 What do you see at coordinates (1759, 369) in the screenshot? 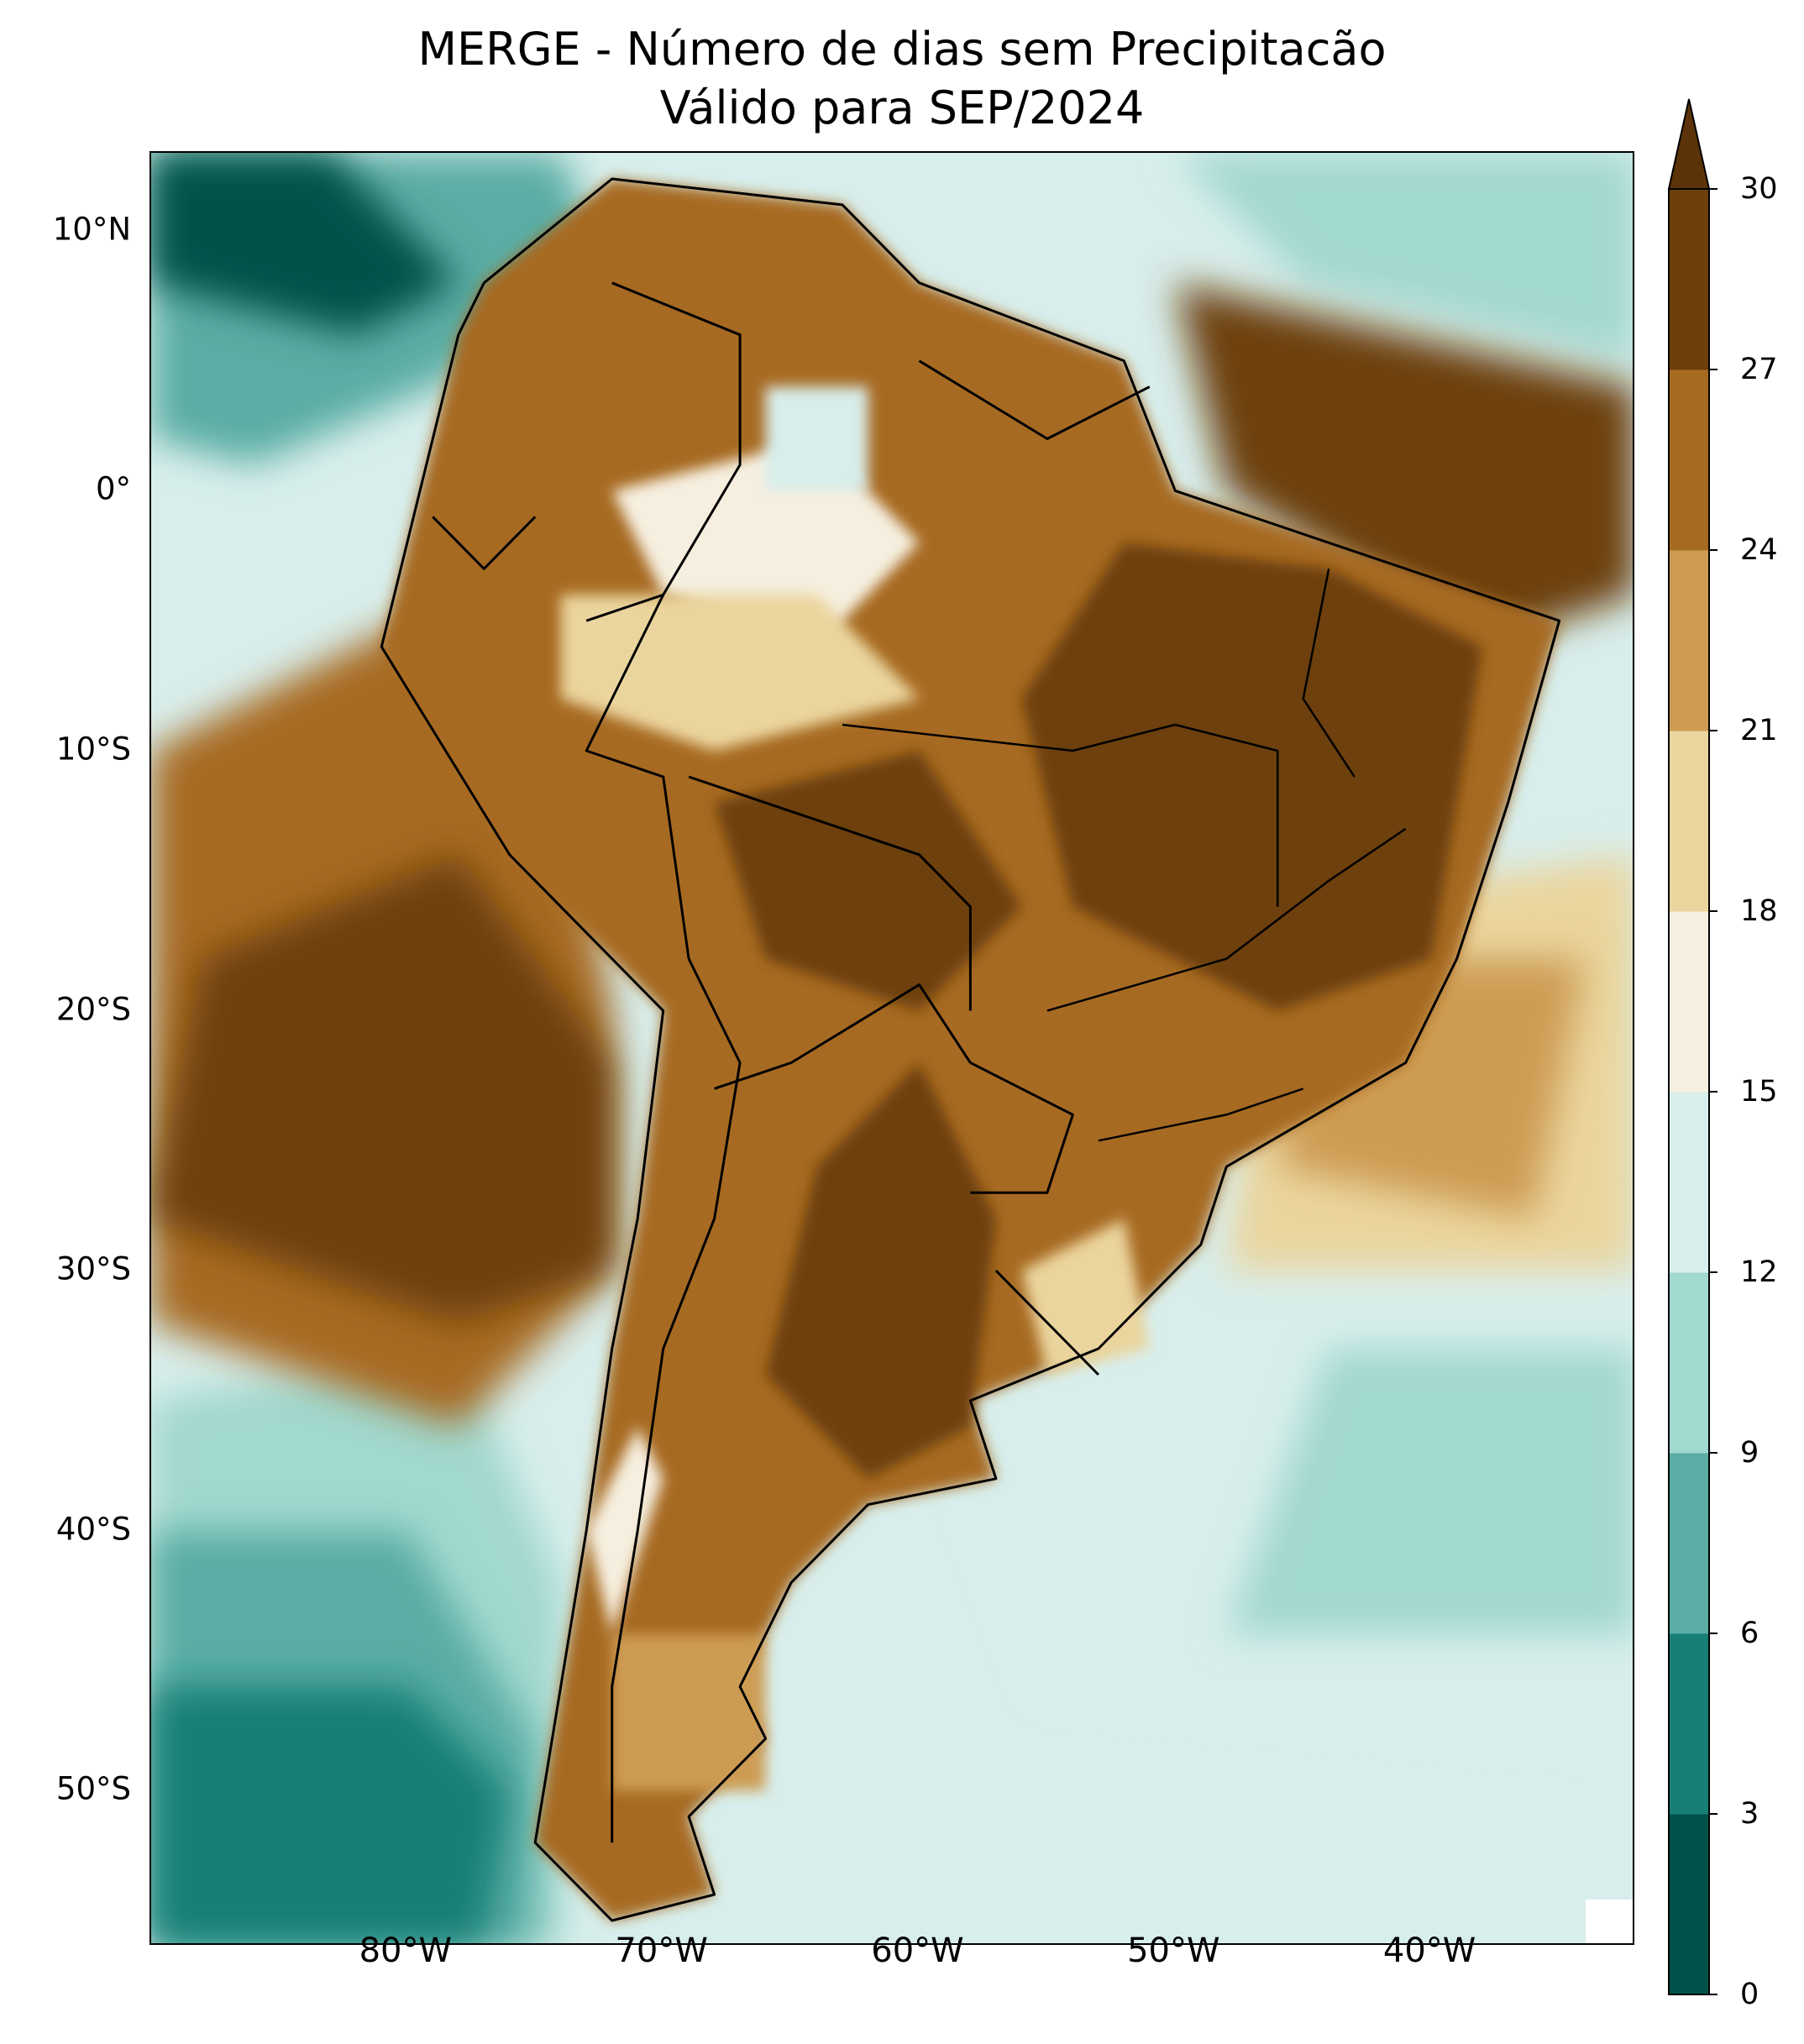
I see `colorbar-tick-label: 27` at bounding box center [1759, 369].